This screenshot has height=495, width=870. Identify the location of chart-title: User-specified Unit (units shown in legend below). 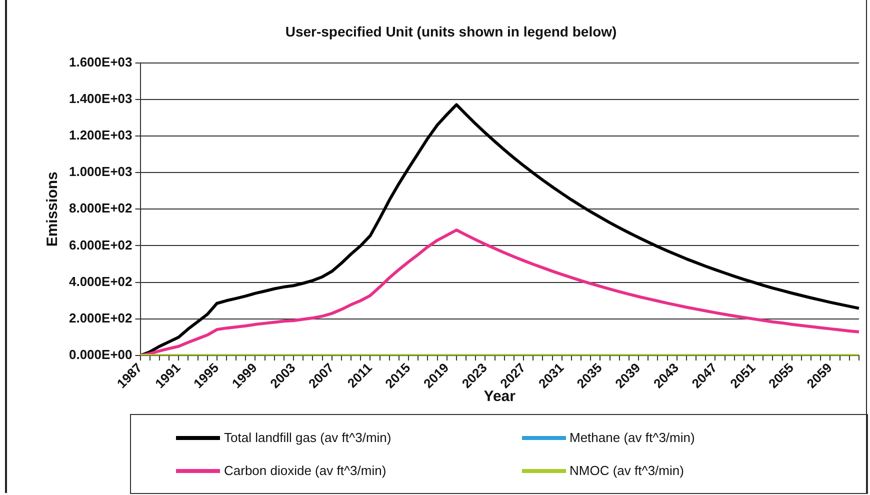
(451, 31).